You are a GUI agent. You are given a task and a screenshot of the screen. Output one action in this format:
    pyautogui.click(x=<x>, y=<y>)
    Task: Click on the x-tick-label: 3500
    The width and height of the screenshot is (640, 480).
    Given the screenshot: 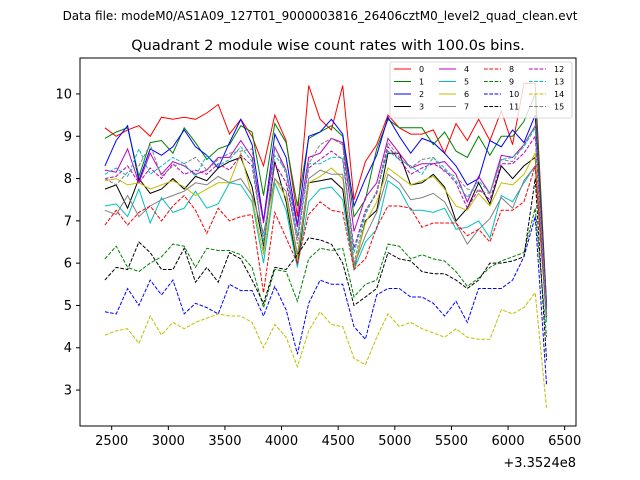 What is the action you would take?
    pyautogui.click(x=224, y=441)
    